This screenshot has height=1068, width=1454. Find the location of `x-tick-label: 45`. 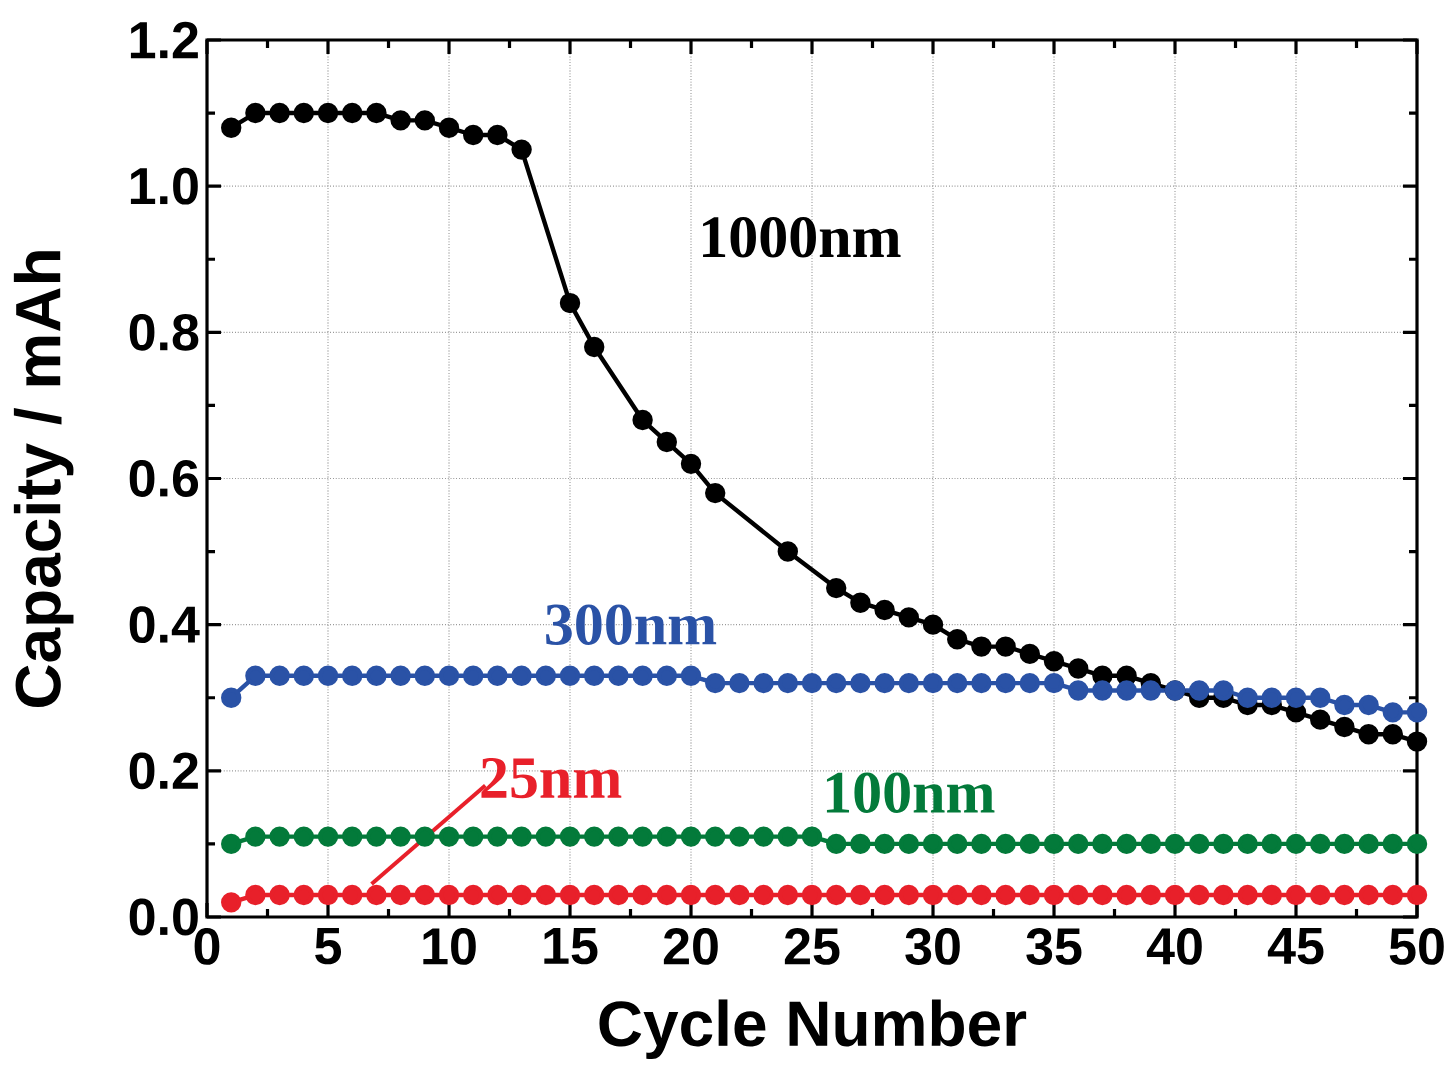

x-tick-label: 45 is located at coordinates (1295, 946).